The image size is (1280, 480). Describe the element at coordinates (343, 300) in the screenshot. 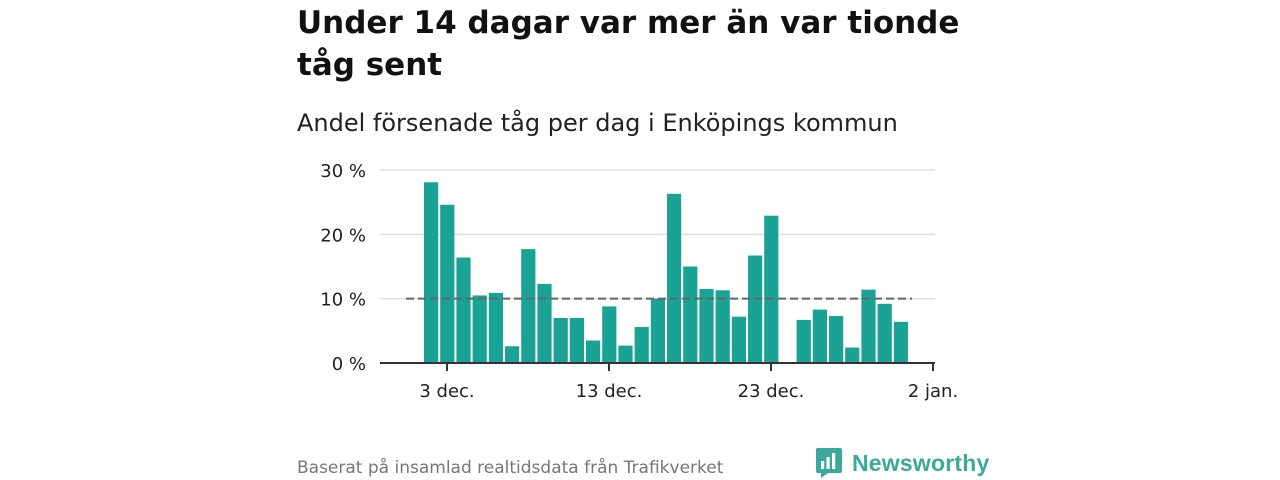

I see `y-tick-label: 10 %` at that location.